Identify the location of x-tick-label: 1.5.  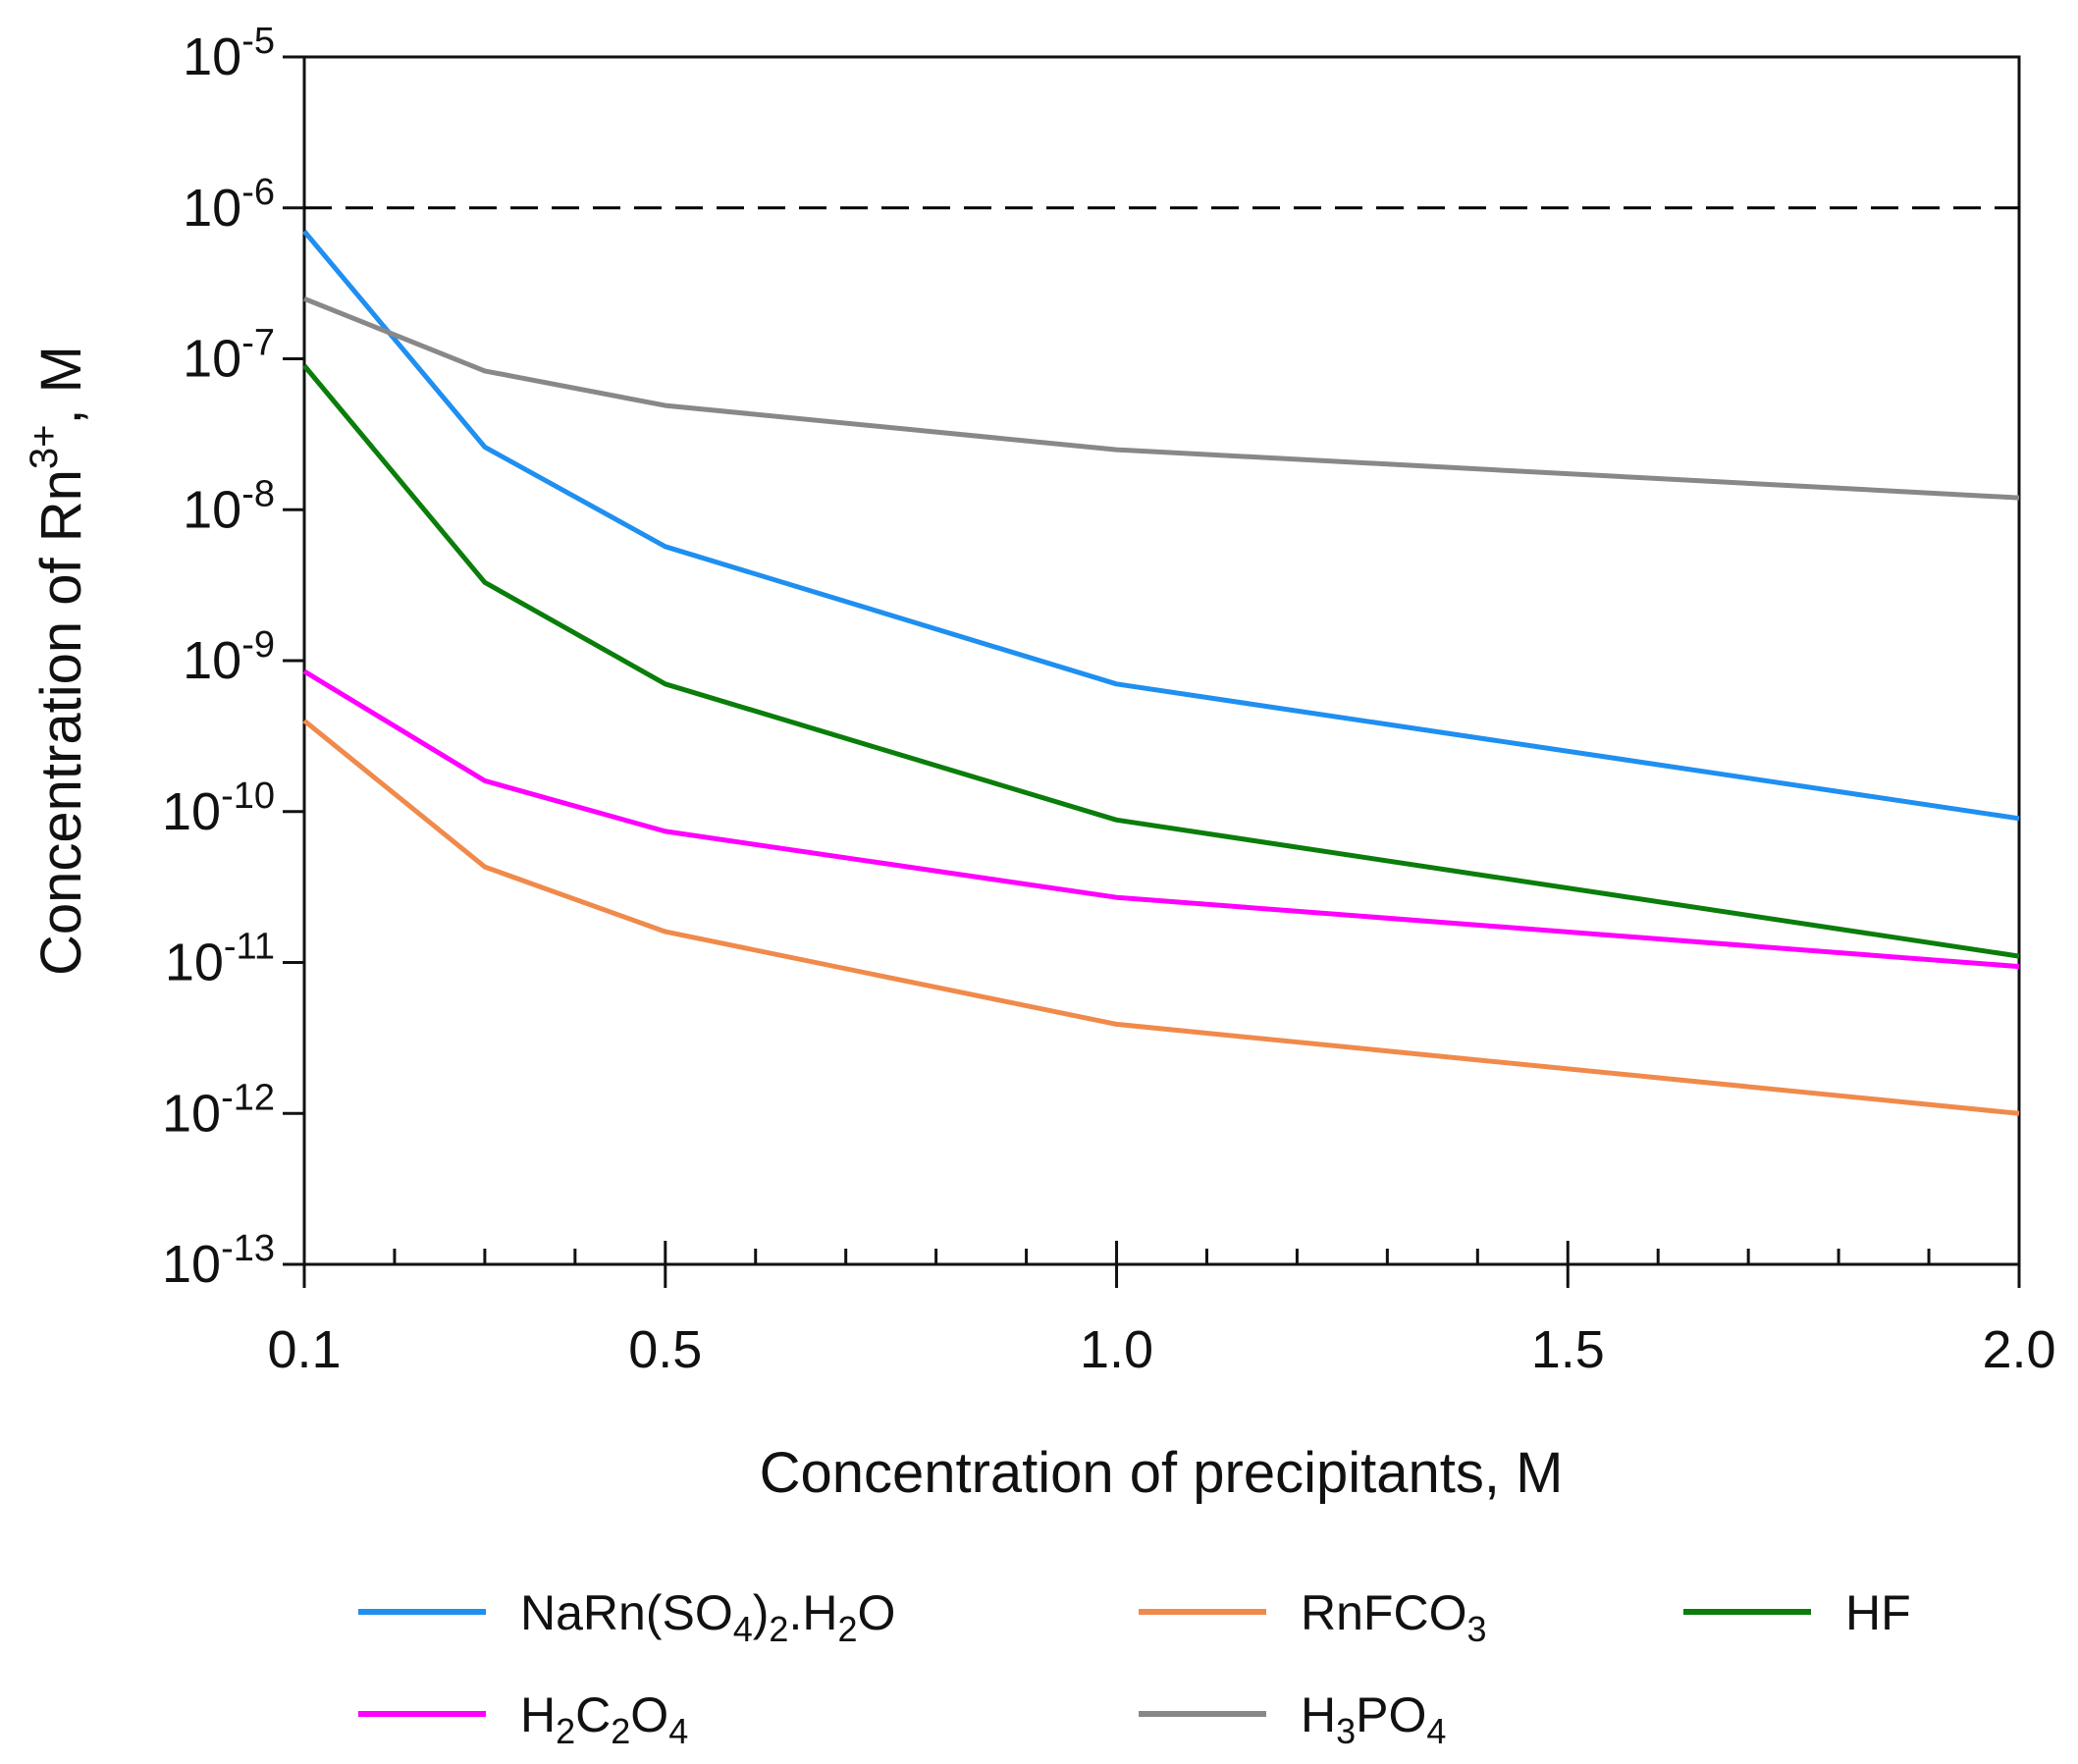
(1568, 1349).